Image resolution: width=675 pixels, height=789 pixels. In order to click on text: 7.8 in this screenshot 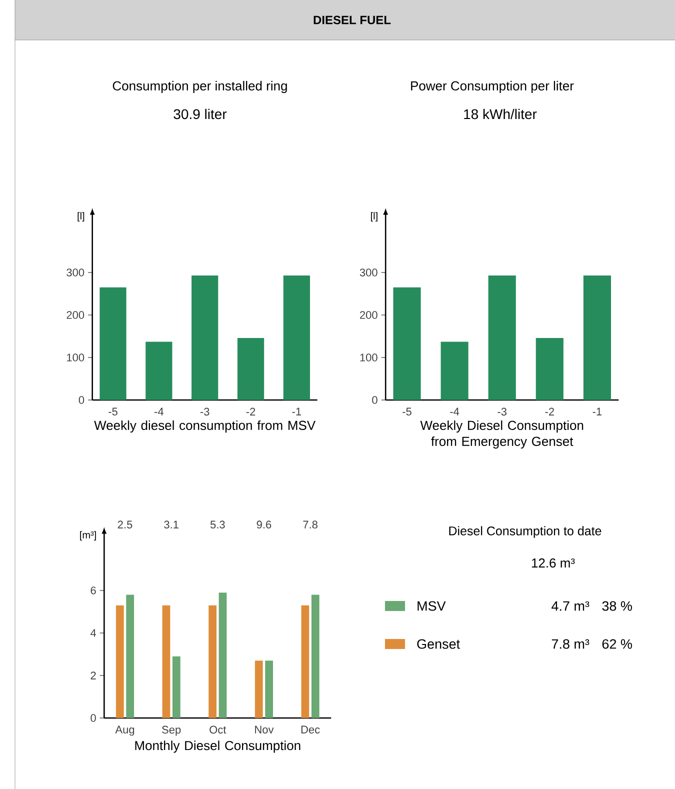, I will do `click(310, 524)`.